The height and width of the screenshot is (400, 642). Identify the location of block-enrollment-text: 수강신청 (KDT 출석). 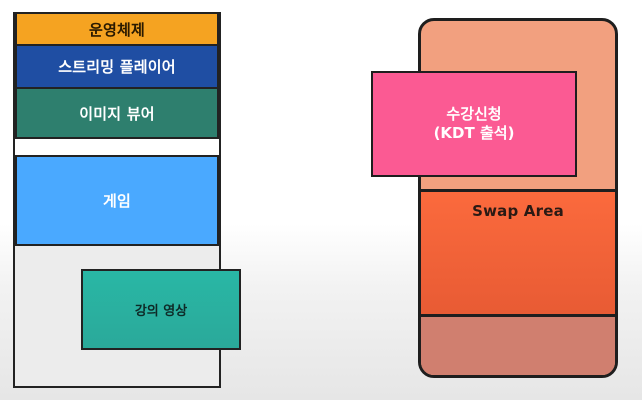
(474, 124).